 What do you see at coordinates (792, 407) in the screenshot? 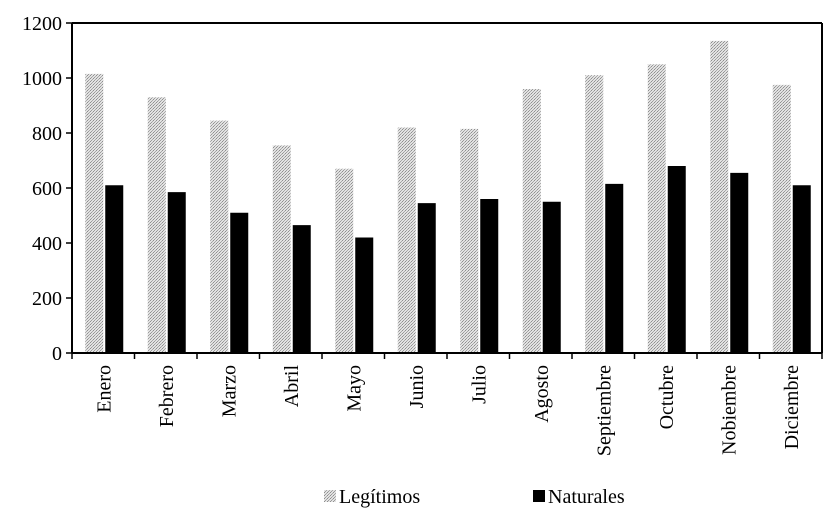
I see `x-category-label: Diciembre` at bounding box center [792, 407].